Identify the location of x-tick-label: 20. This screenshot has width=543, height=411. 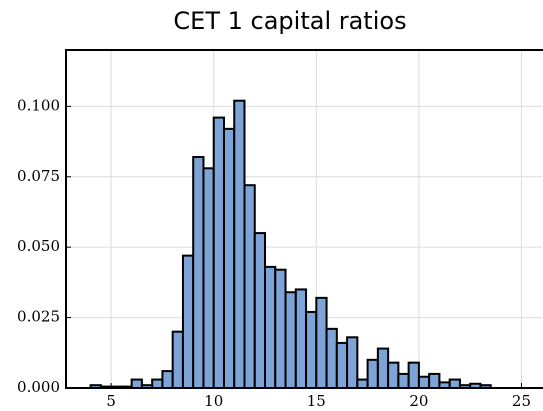
(418, 401).